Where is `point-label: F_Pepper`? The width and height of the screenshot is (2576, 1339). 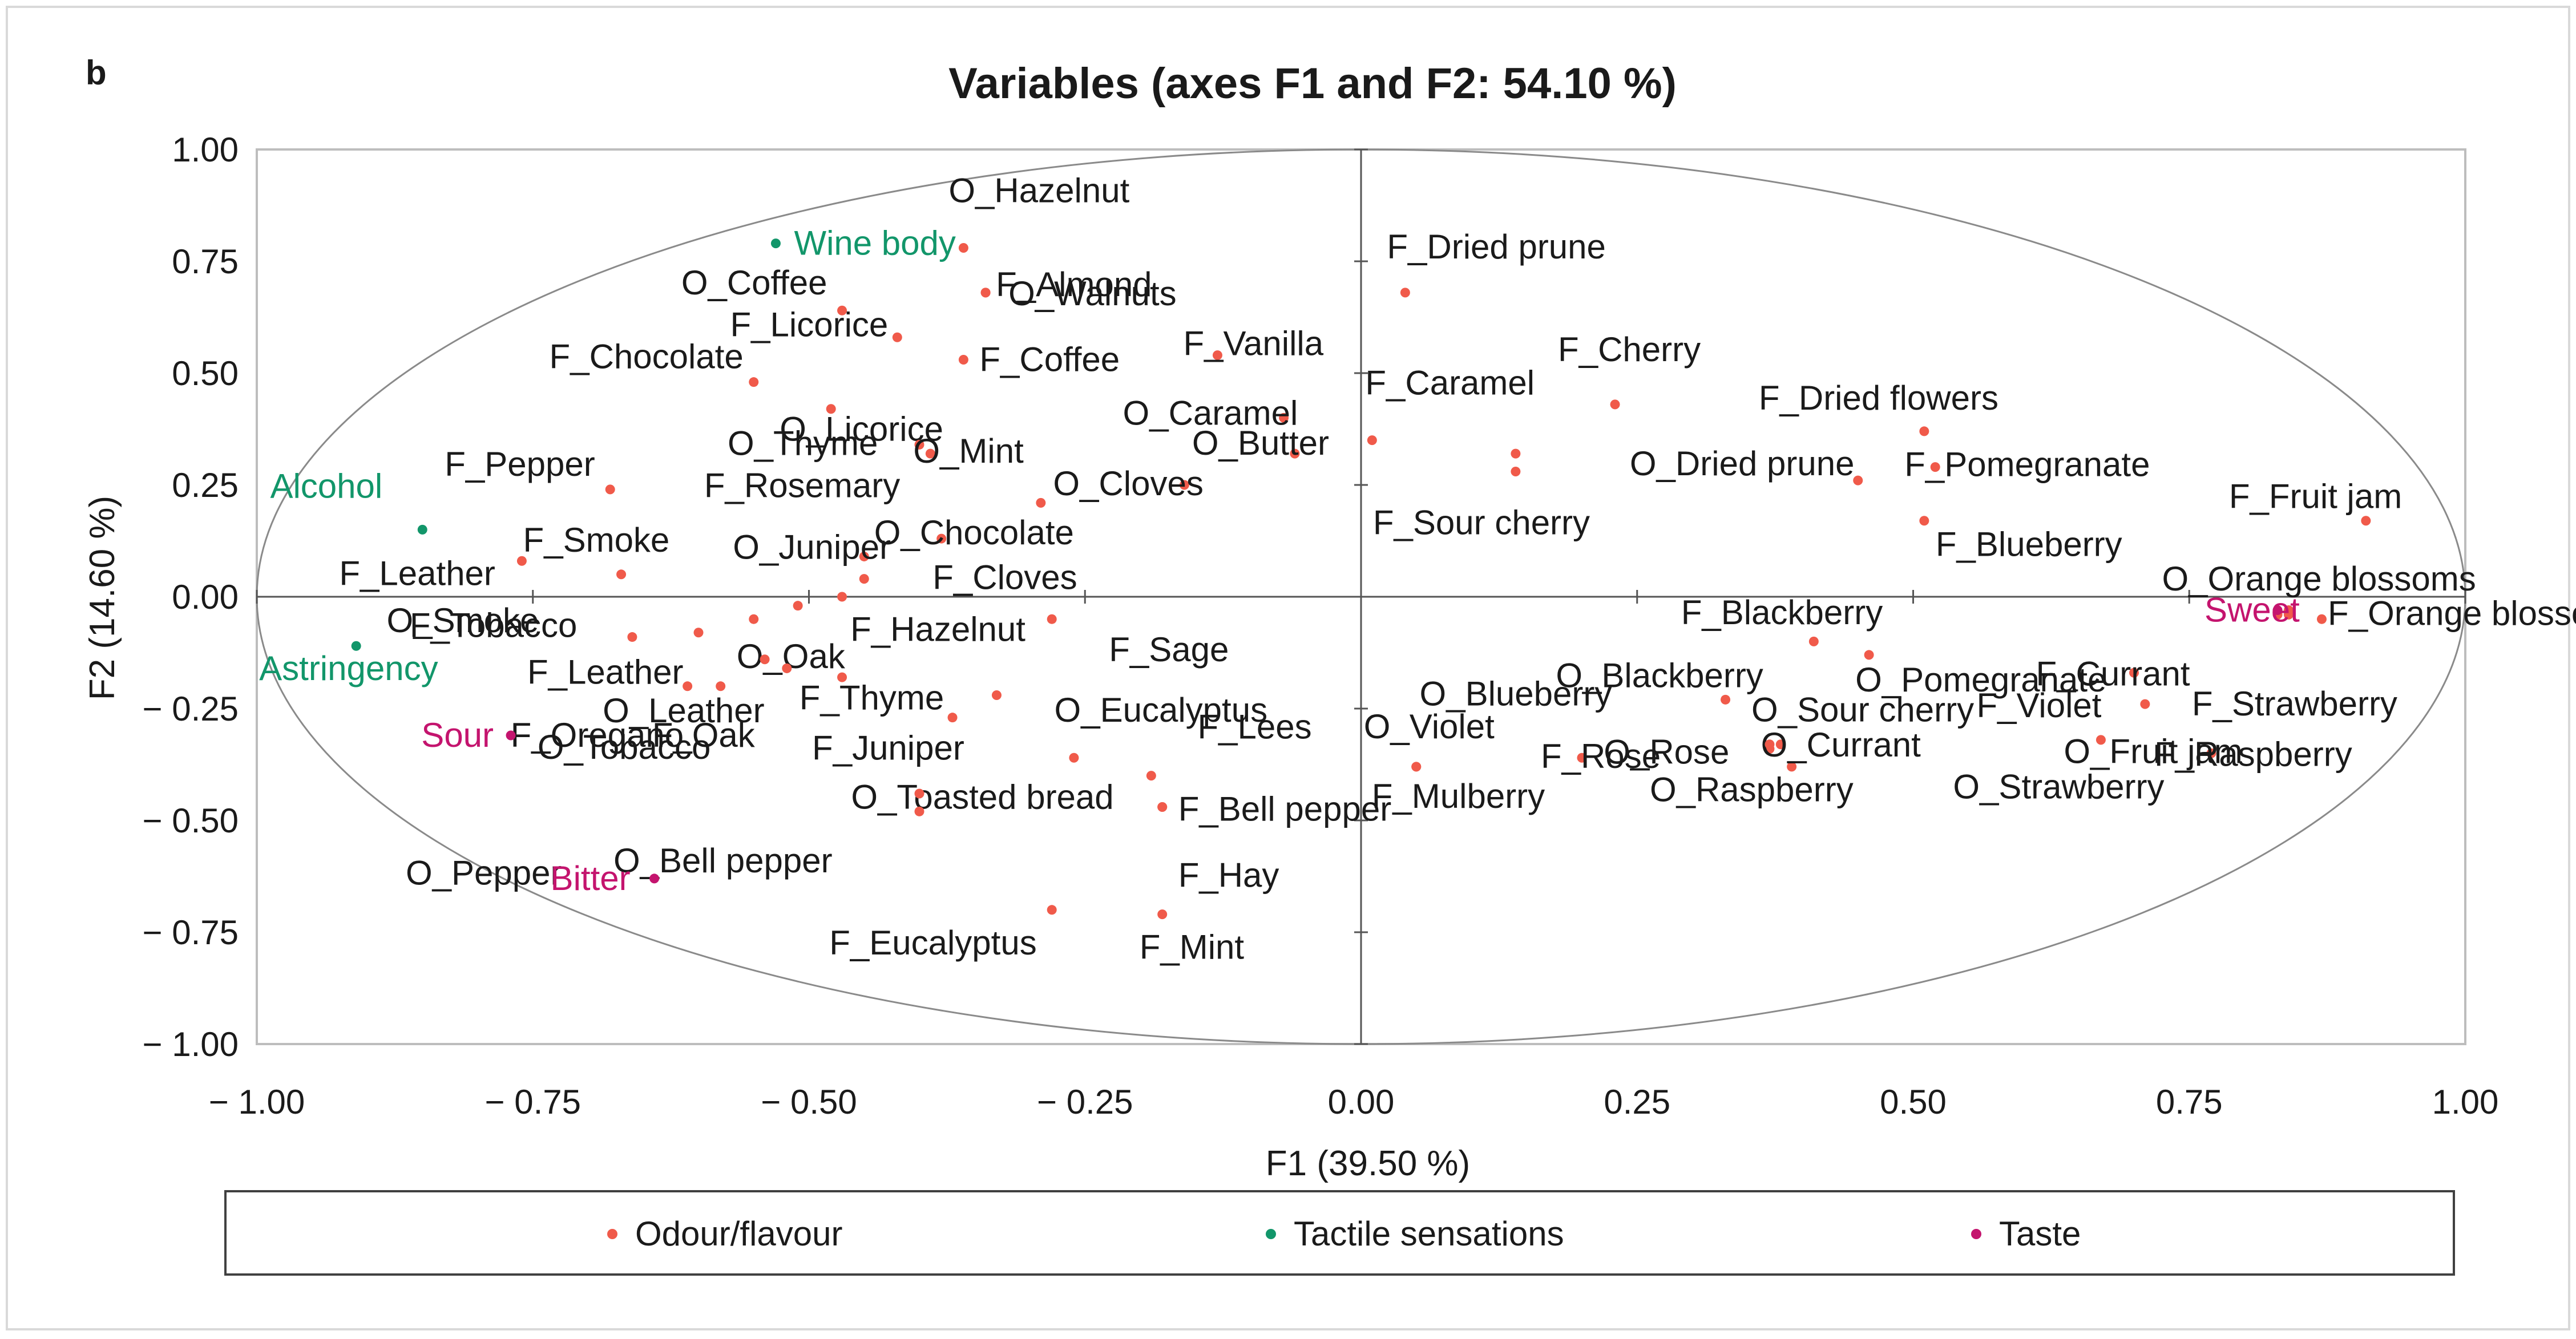
point-label: F_Pepper is located at coordinates (520, 464).